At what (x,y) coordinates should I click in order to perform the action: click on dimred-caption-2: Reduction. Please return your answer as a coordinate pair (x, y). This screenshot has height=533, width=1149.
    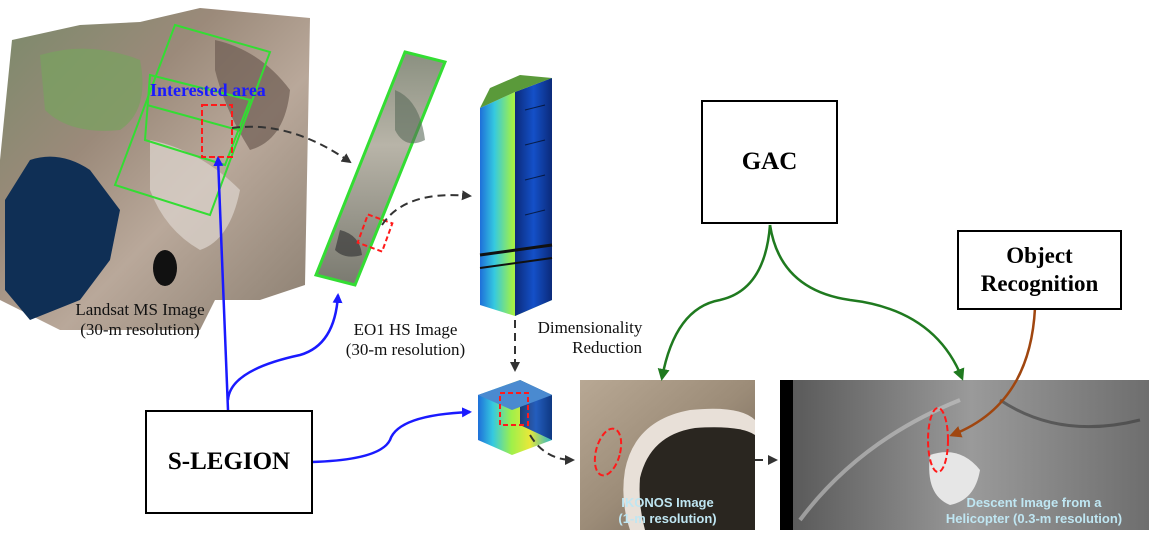
    Looking at the image, I should click on (607, 347).